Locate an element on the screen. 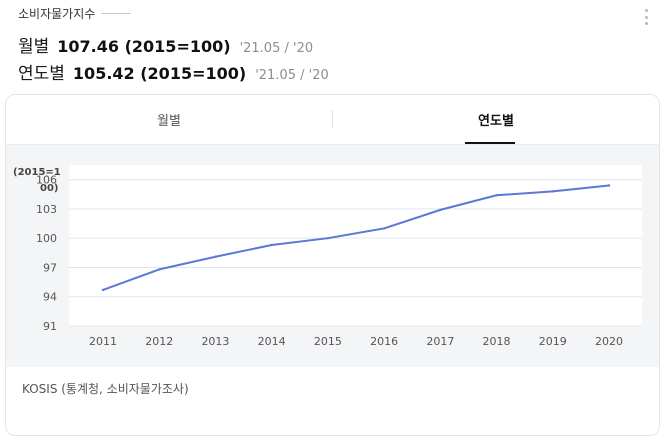 This screenshot has width=664, height=436. tab-divider is located at coordinates (332, 119).